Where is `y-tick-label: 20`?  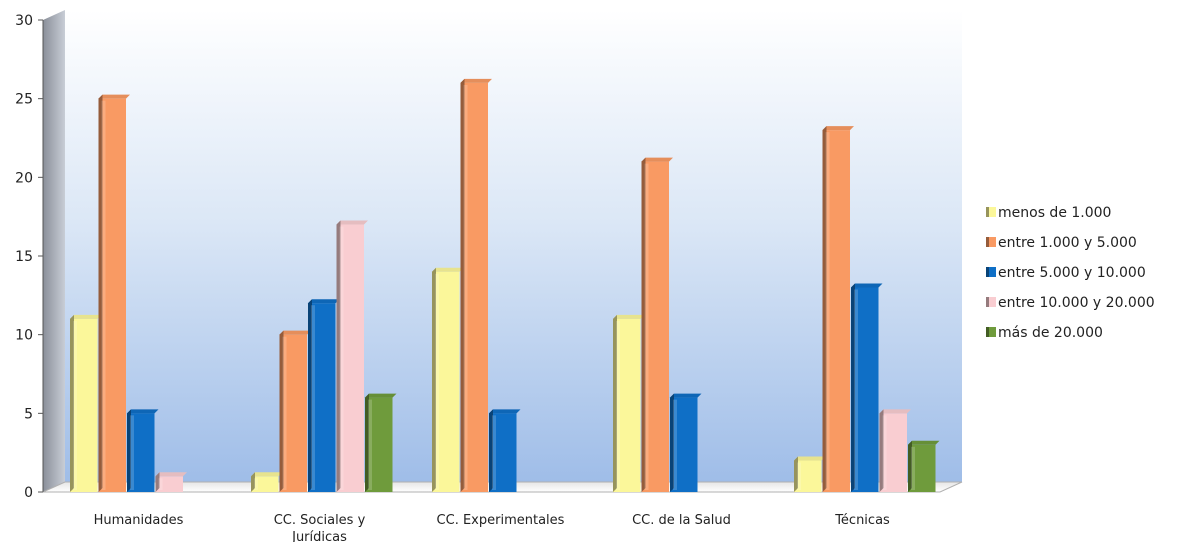
y-tick-label: 20 is located at coordinates (24, 178).